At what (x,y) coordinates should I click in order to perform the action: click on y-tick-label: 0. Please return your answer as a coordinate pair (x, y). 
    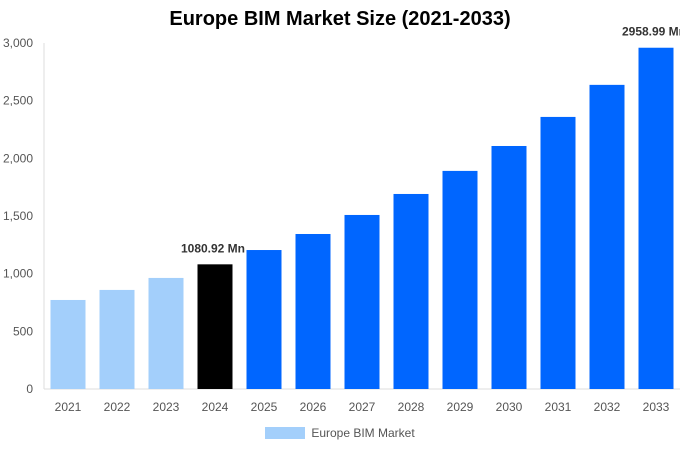
    Looking at the image, I should click on (29, 389).